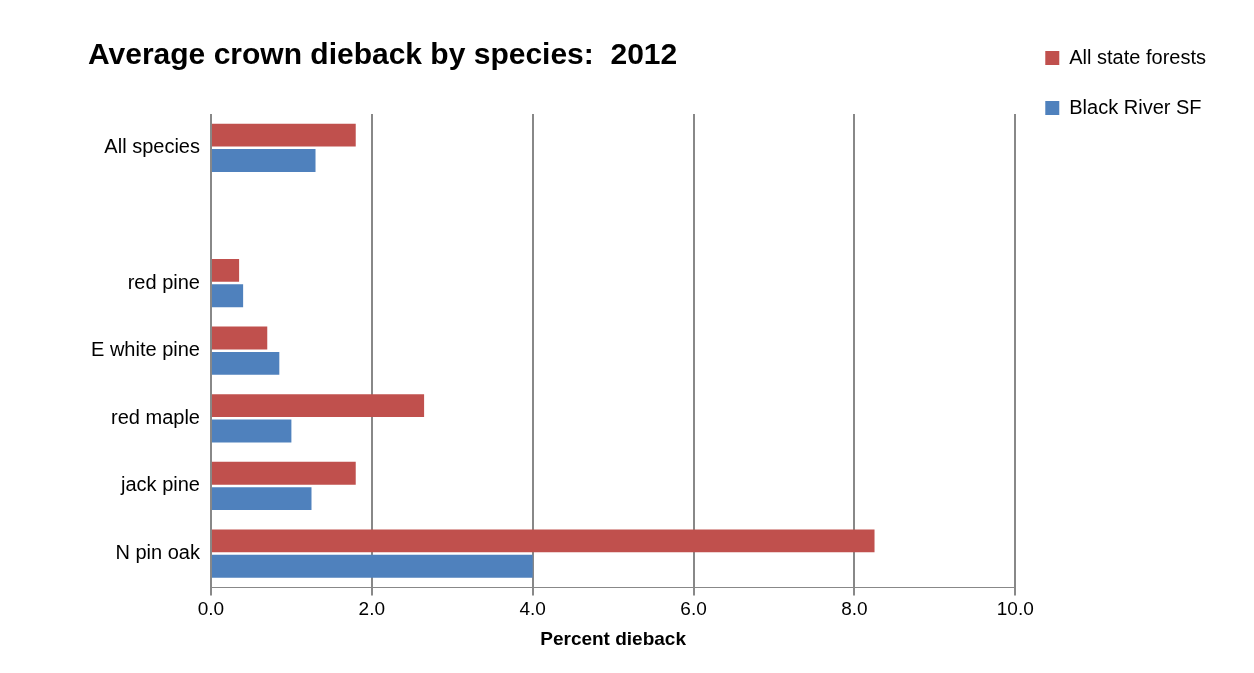 The image size is (1254, 673). I want to click on chart-title: Average crown dieback by species: 2012, so click(383, 54).